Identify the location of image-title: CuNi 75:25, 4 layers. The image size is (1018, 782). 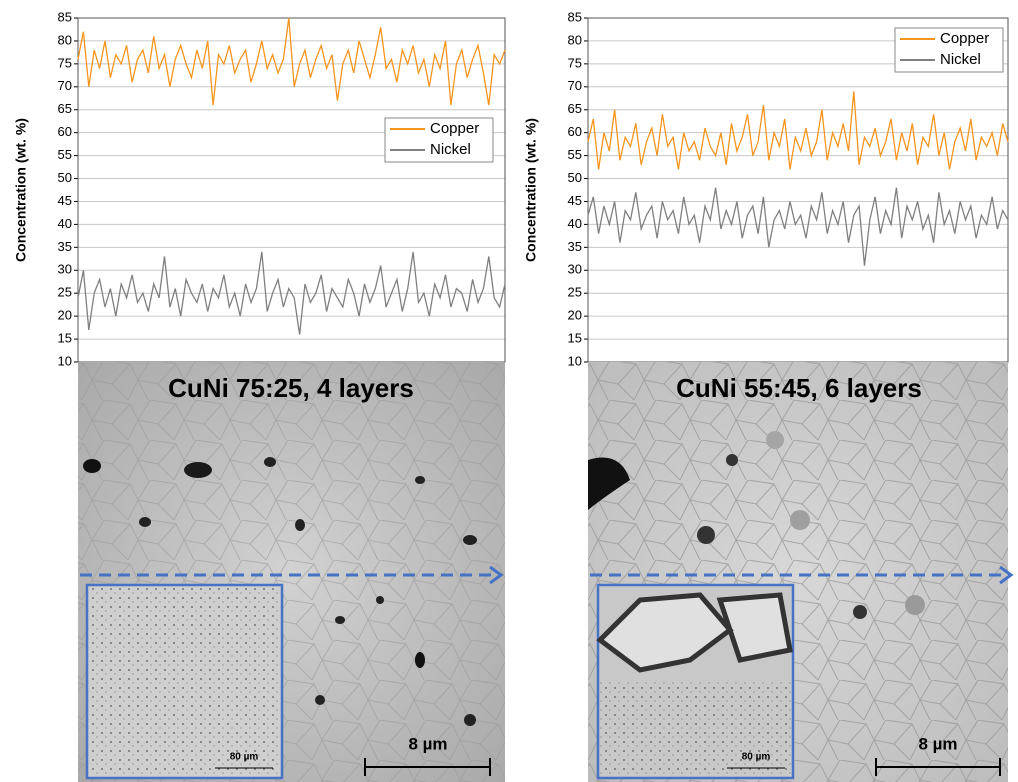
(291, 388).